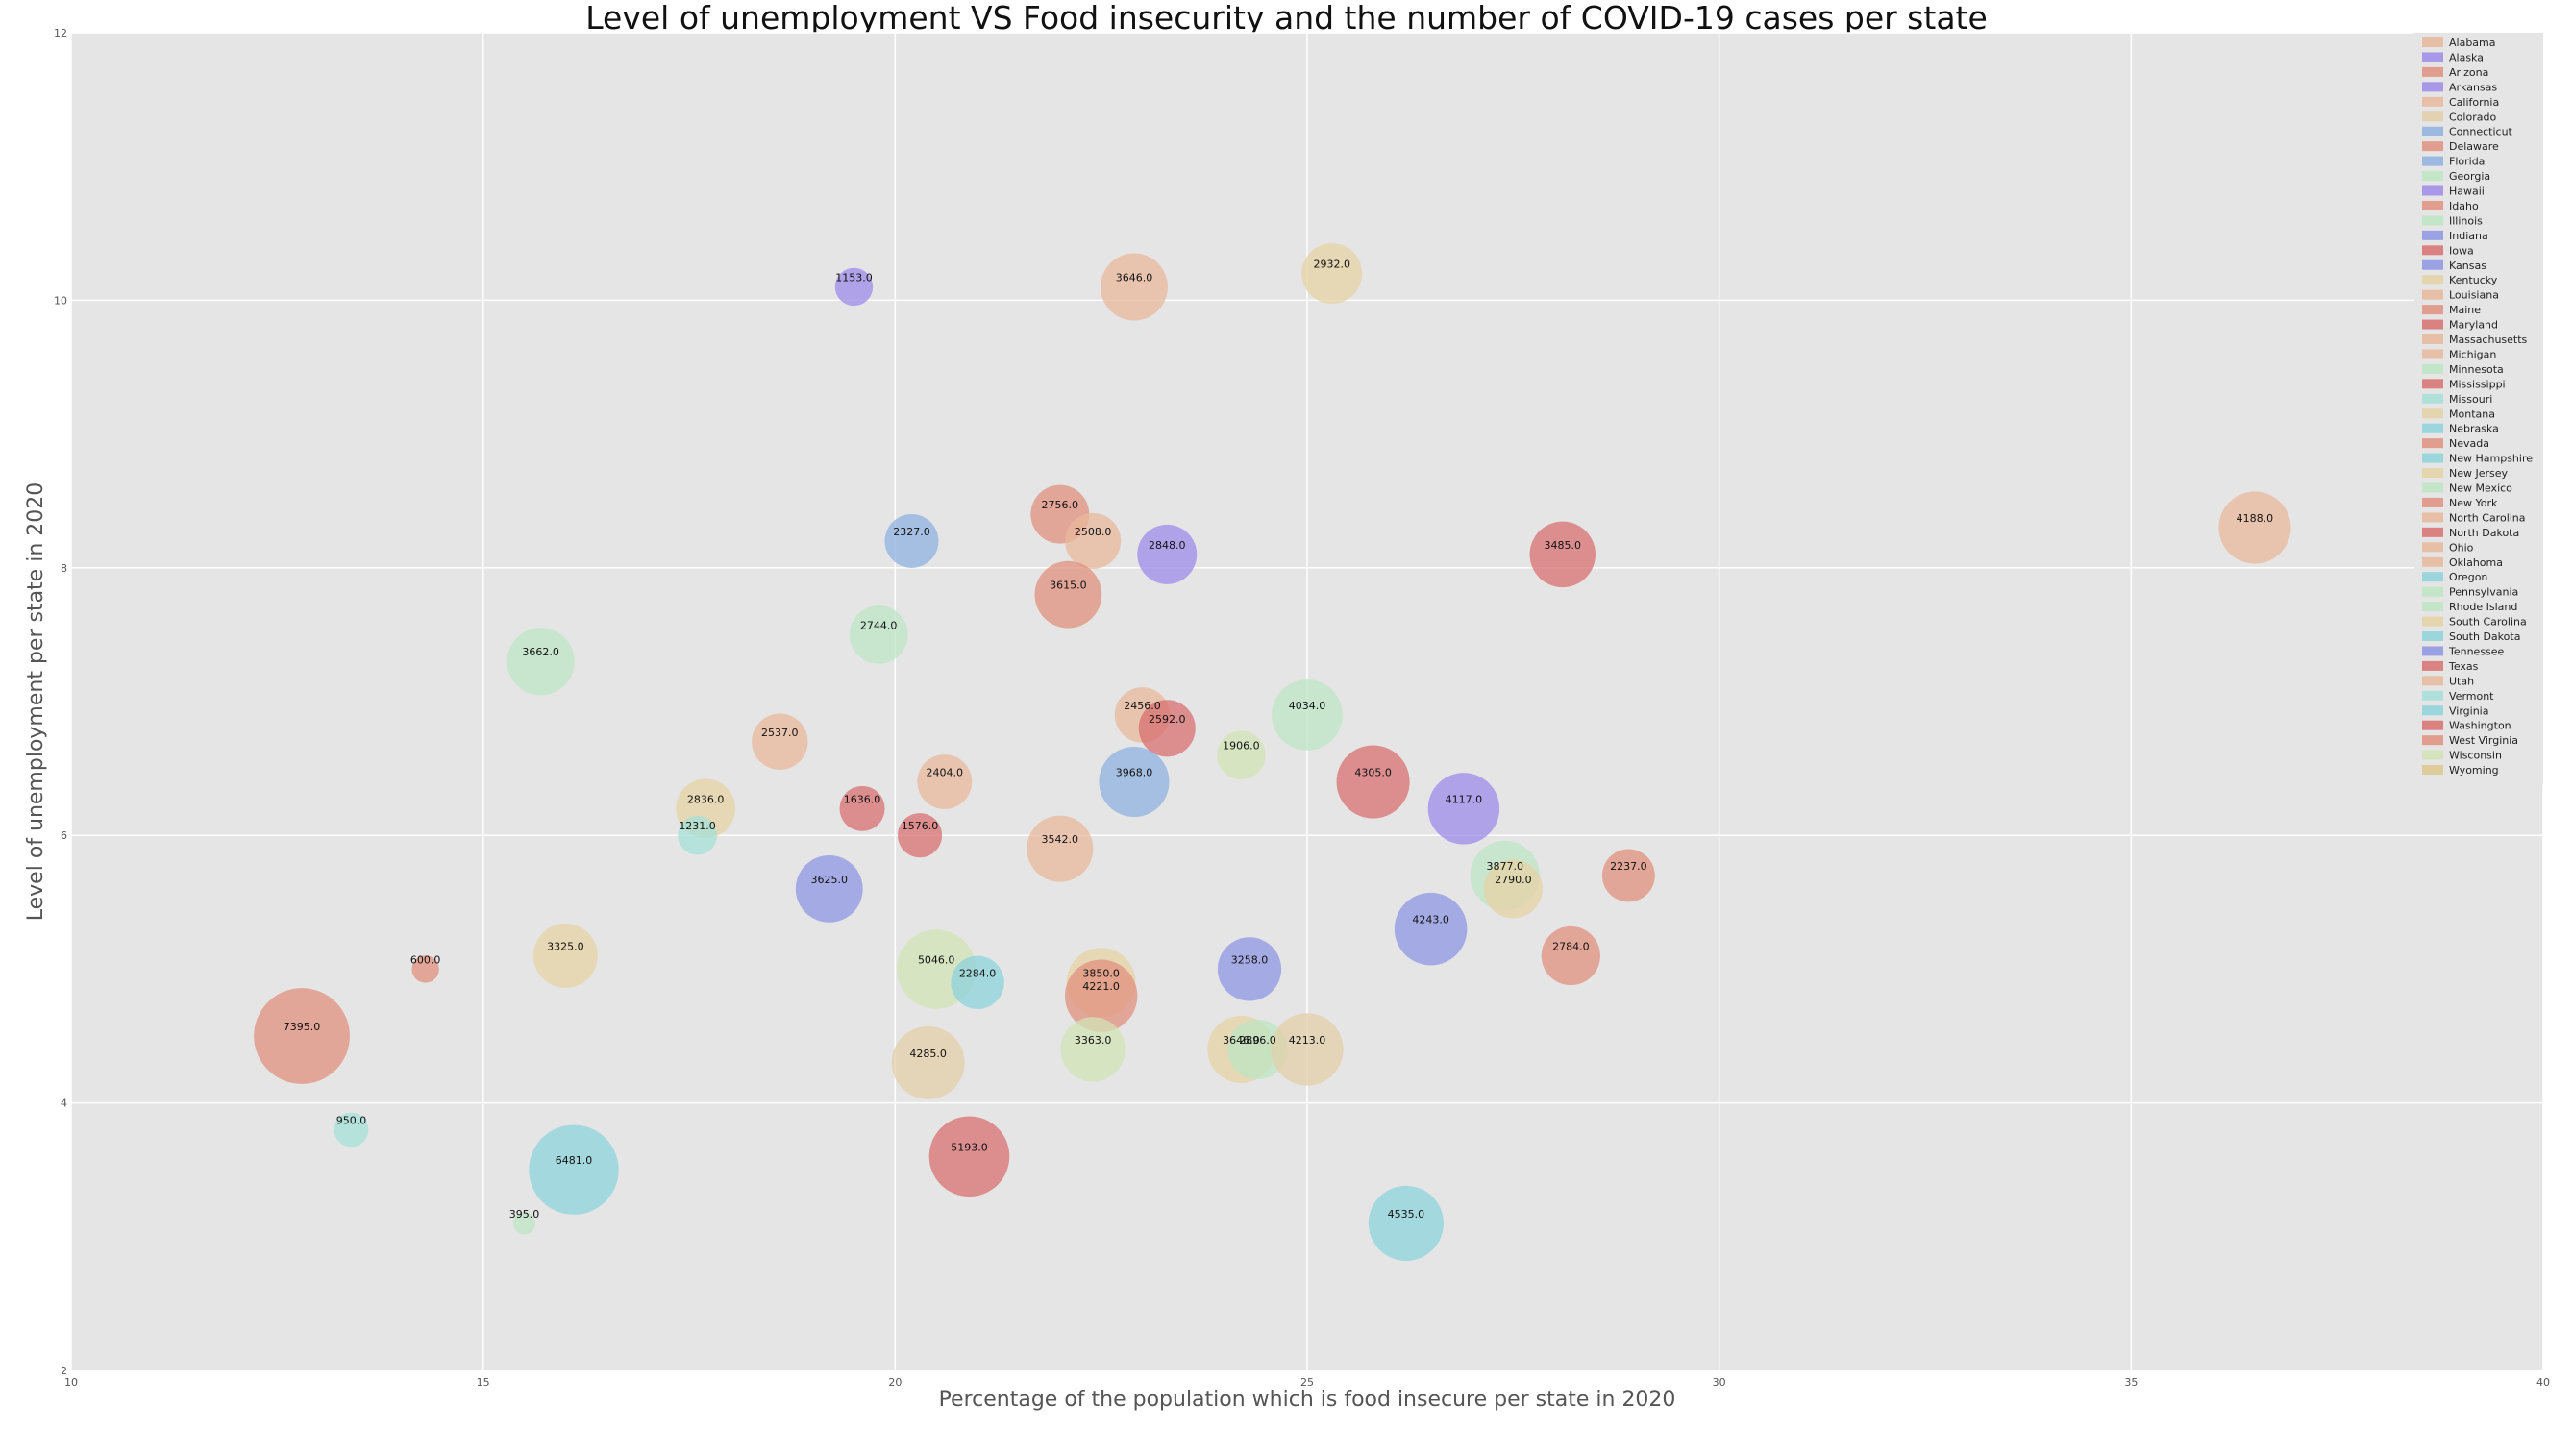 The height and width of the screenshot is (1456, 2573). Describe the element at coordinates (71, 1383) in the screenshot. I see `x-tick-label: 10` at that location.